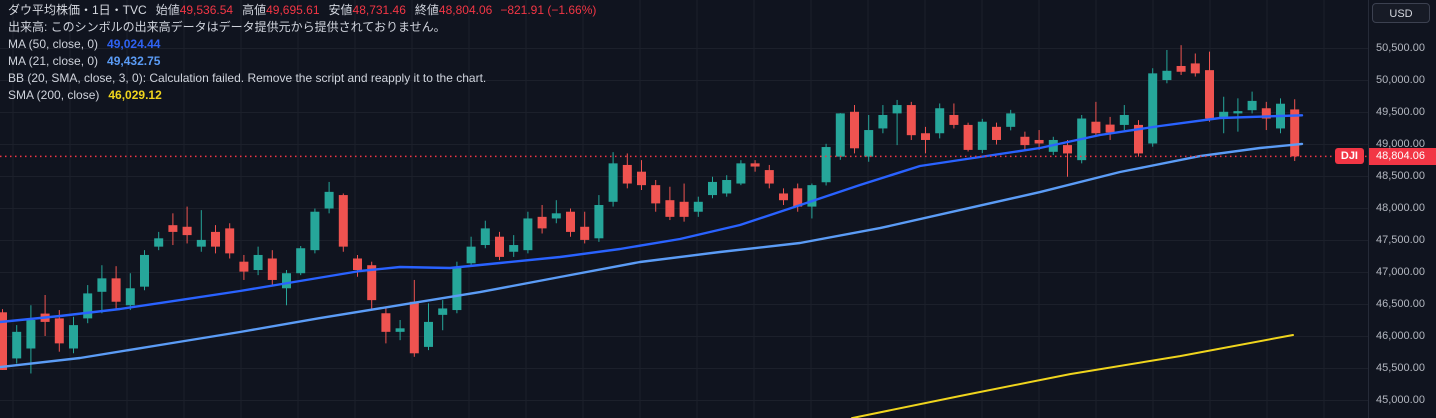  I want to click on price-tick-label: 49,000.00, so click(1400, 143).